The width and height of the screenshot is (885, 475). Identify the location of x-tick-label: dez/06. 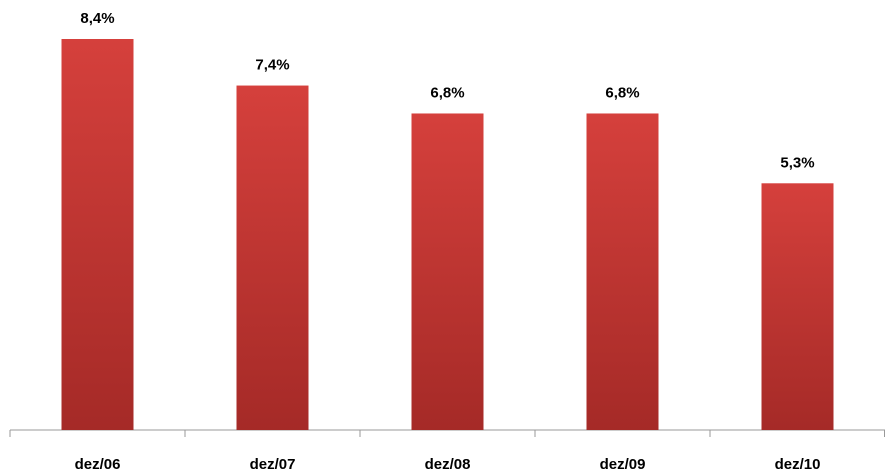
(98, 464).